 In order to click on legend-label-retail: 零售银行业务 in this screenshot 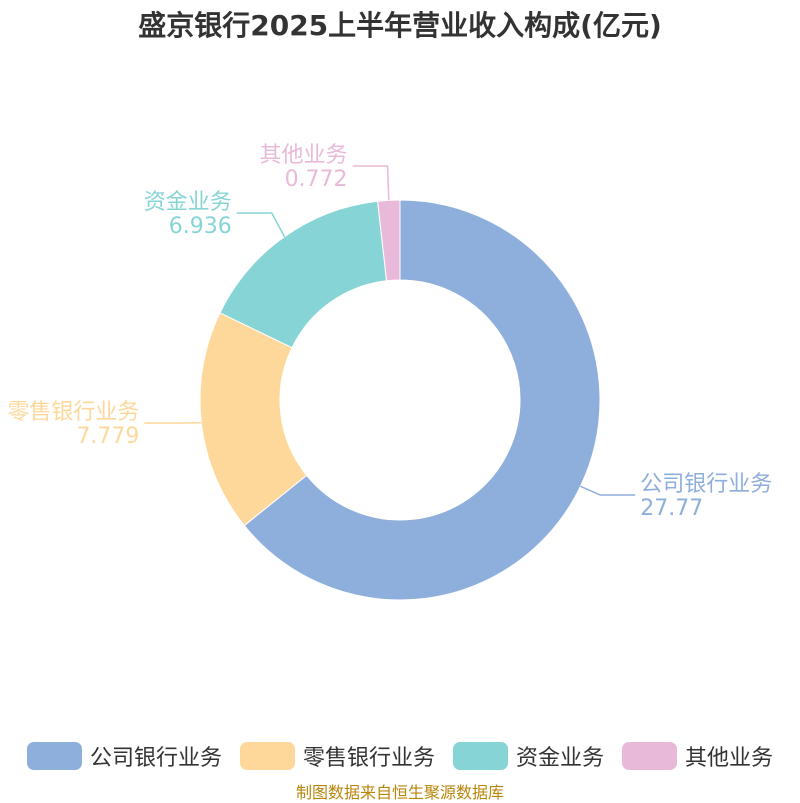, I will do `click(369, 756)`.